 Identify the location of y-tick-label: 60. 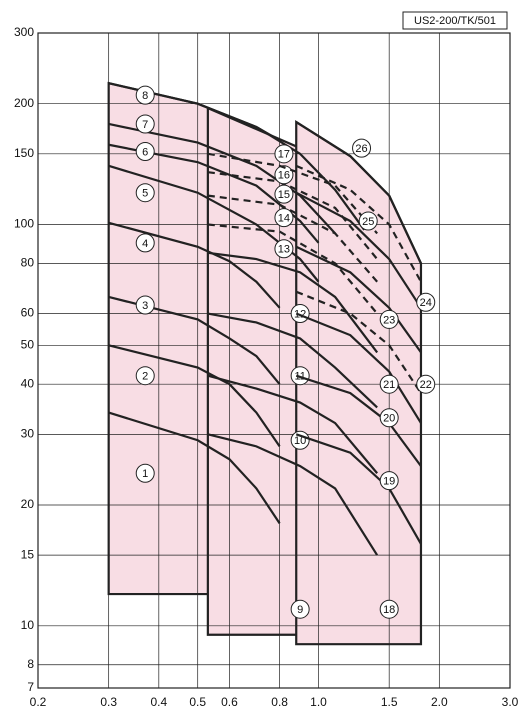
(28, 313).